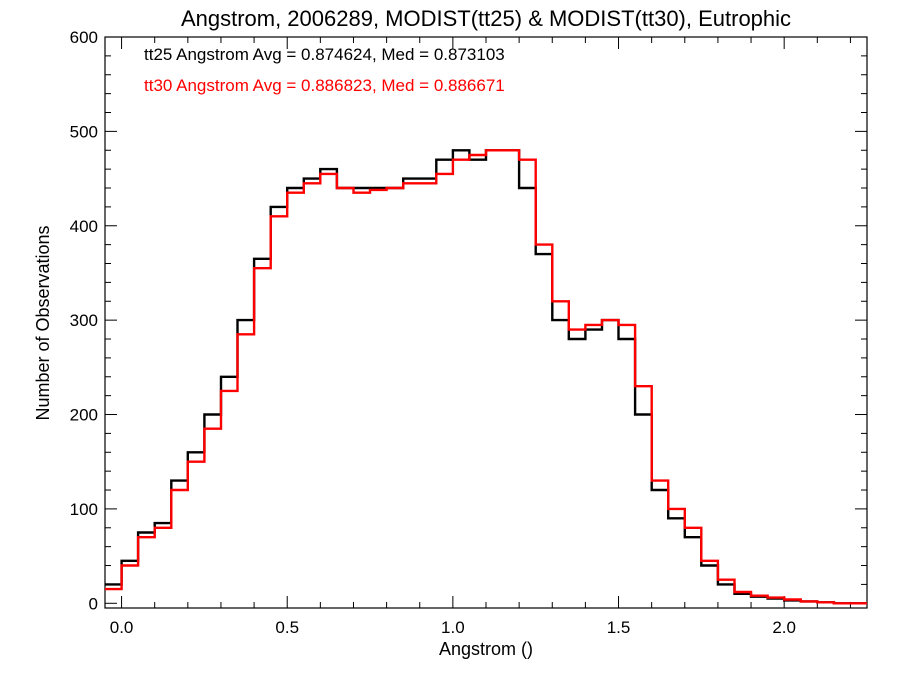 Image resolution: width=900 pixels, height=675 pixels. What do you see at coordinates (453, 627) in the screenshot?
I see `x-tick-label: 1.0` at bounding box center [453, 627].